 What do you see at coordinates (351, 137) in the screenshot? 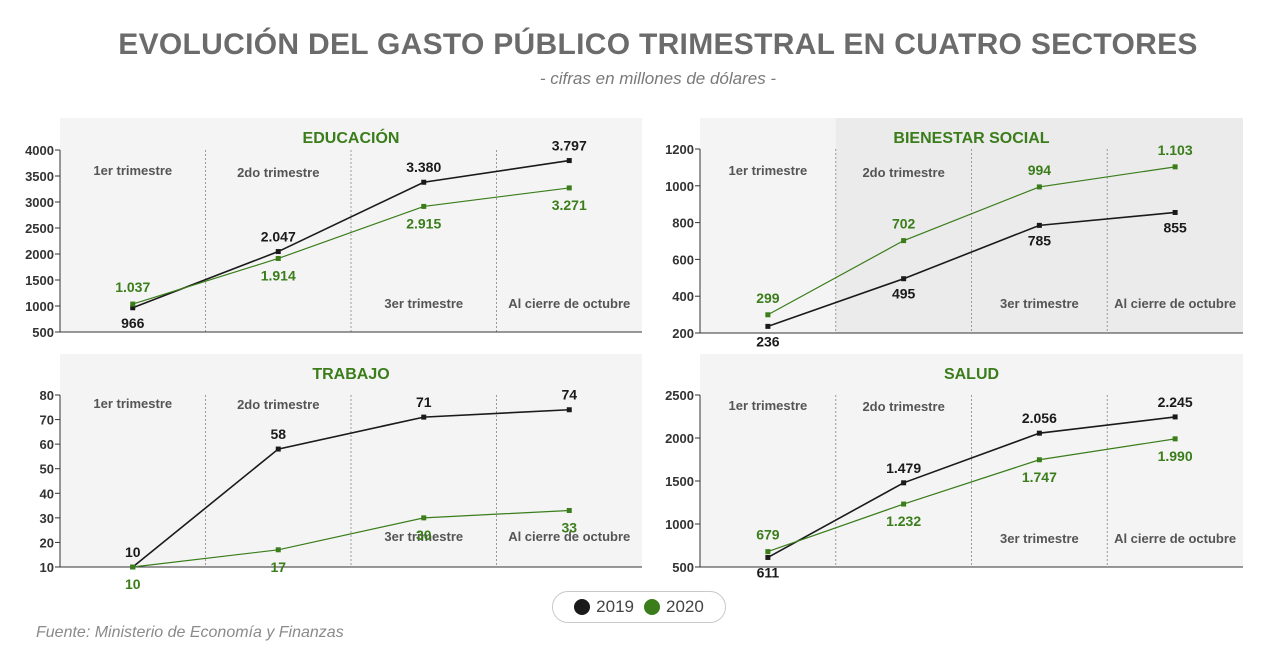
I see `panel-title-educacion: EDUCACIÓN` at bounding box center [351, 137].